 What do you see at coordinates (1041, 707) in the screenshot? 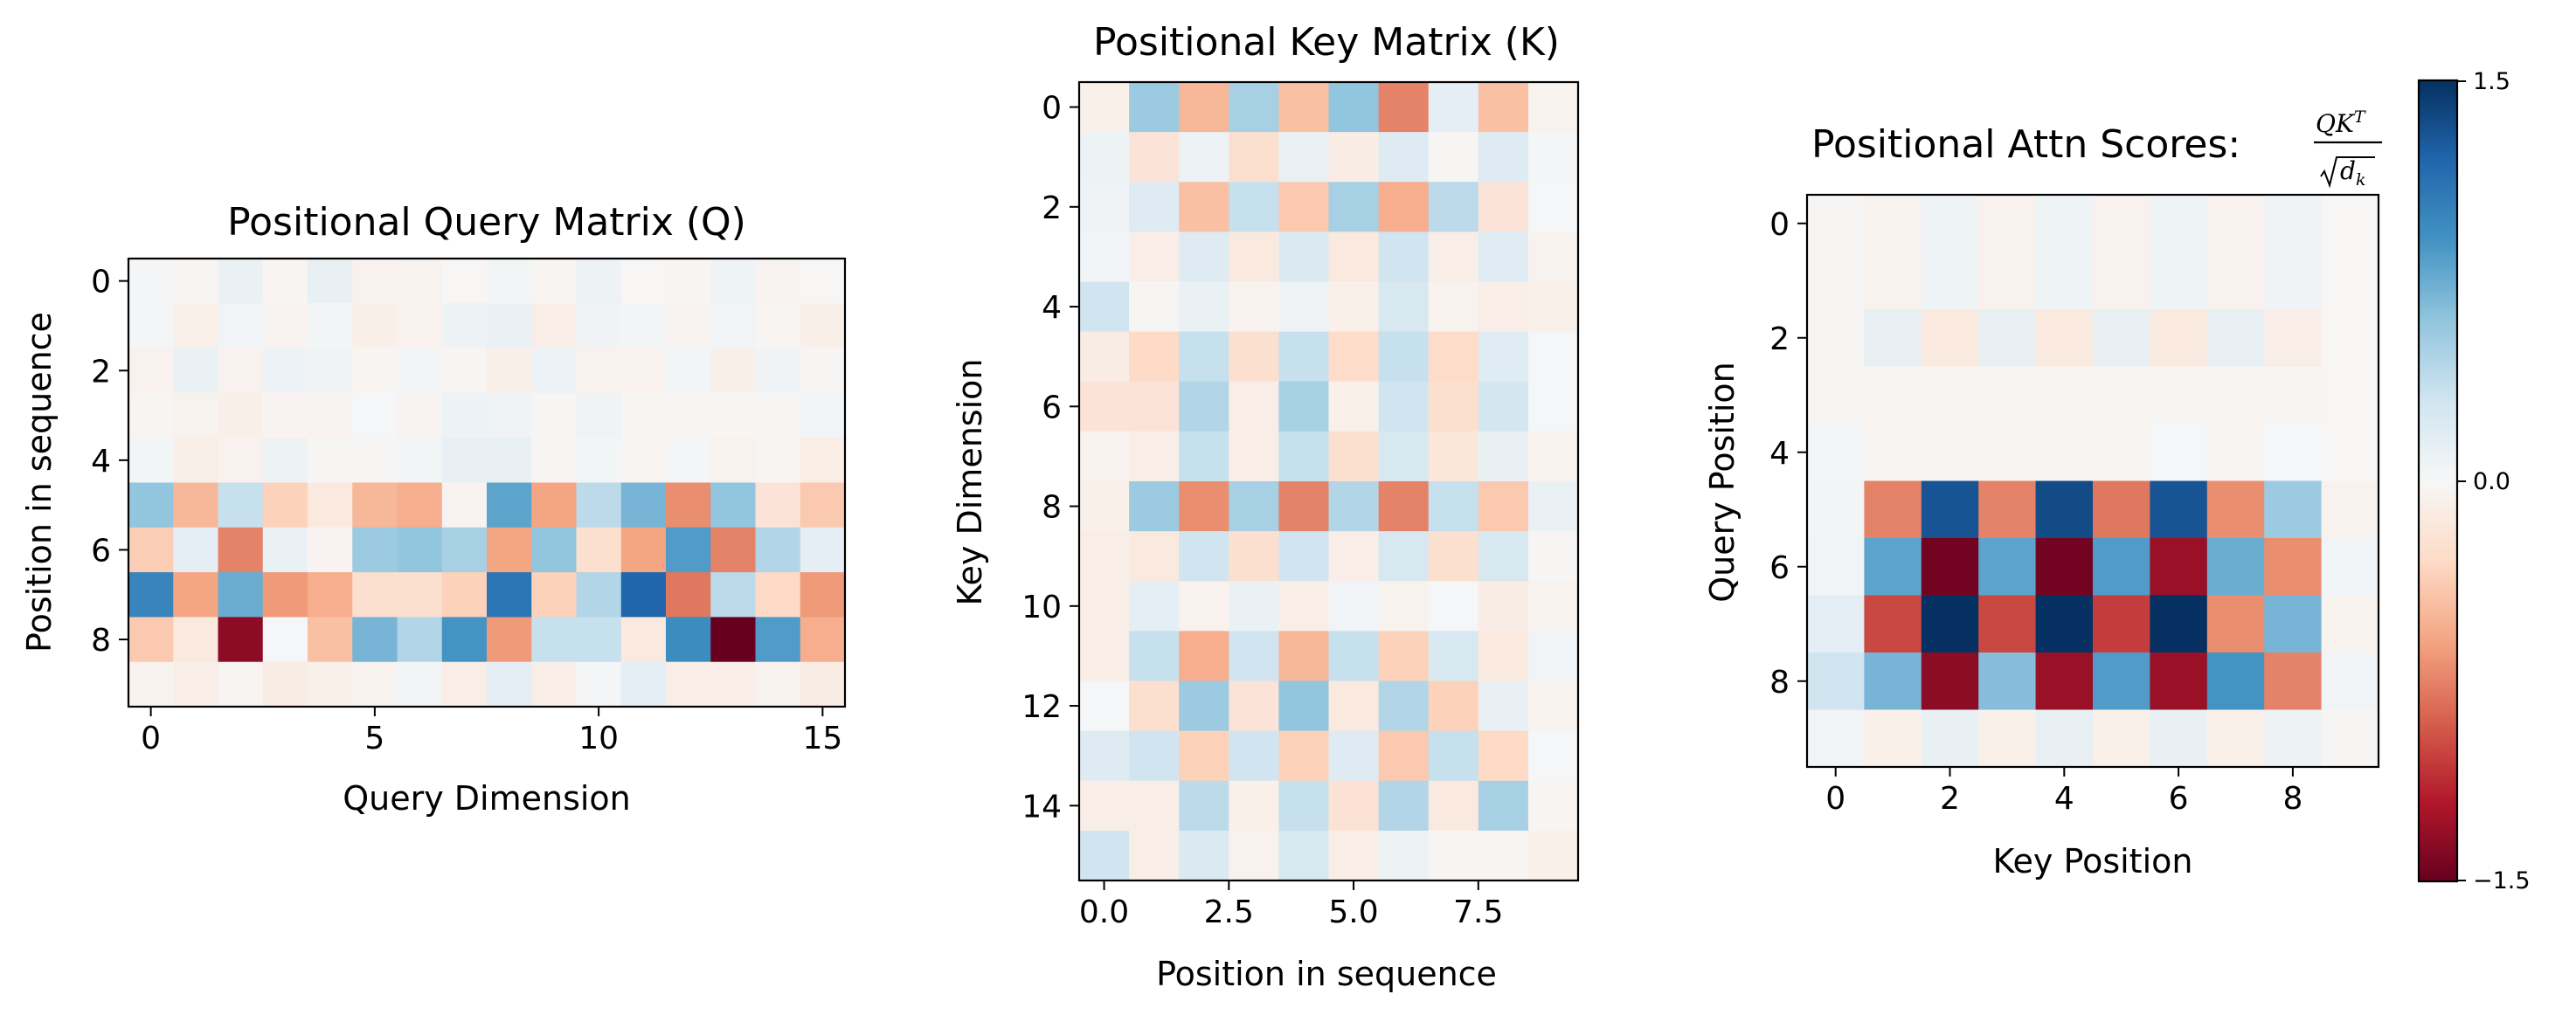
I see `y-tick-label: 12` at bounding box center [1041, 707].